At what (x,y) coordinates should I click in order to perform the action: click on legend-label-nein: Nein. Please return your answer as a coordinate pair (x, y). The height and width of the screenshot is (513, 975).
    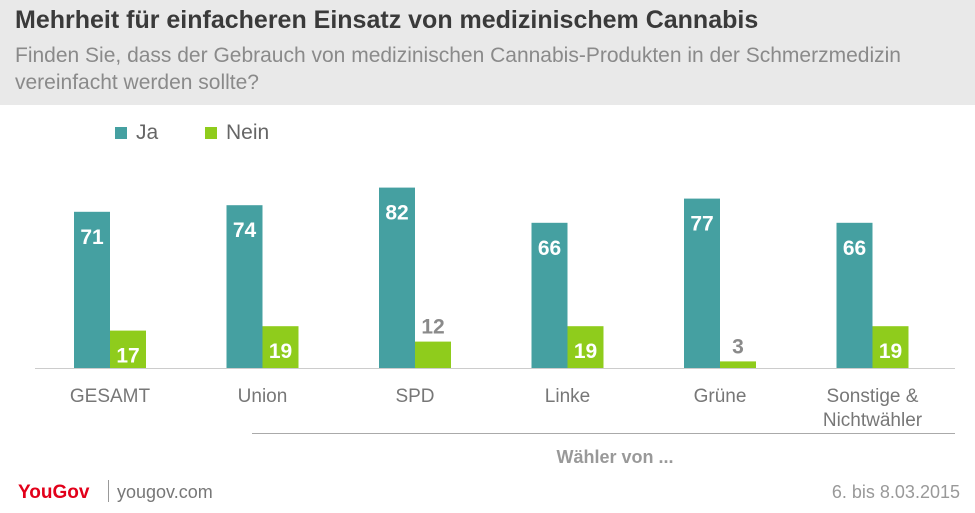
    Looking at the image, I should click on (248, 132).